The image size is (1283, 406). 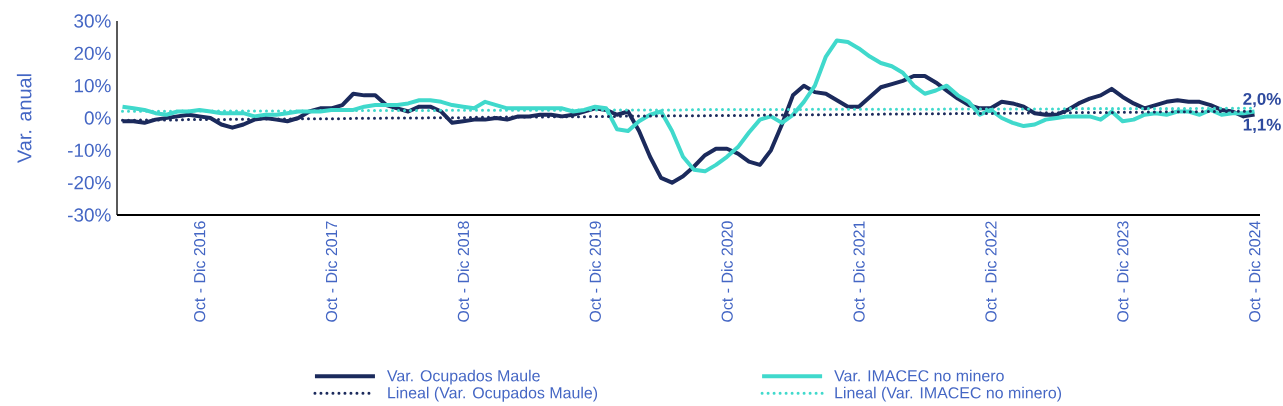 What do you see at coordinates (493, 394) in the screenshot?
I see `legend-label: Lineal (Var. Ocupados Maule)` at bounding box center [493, 394].